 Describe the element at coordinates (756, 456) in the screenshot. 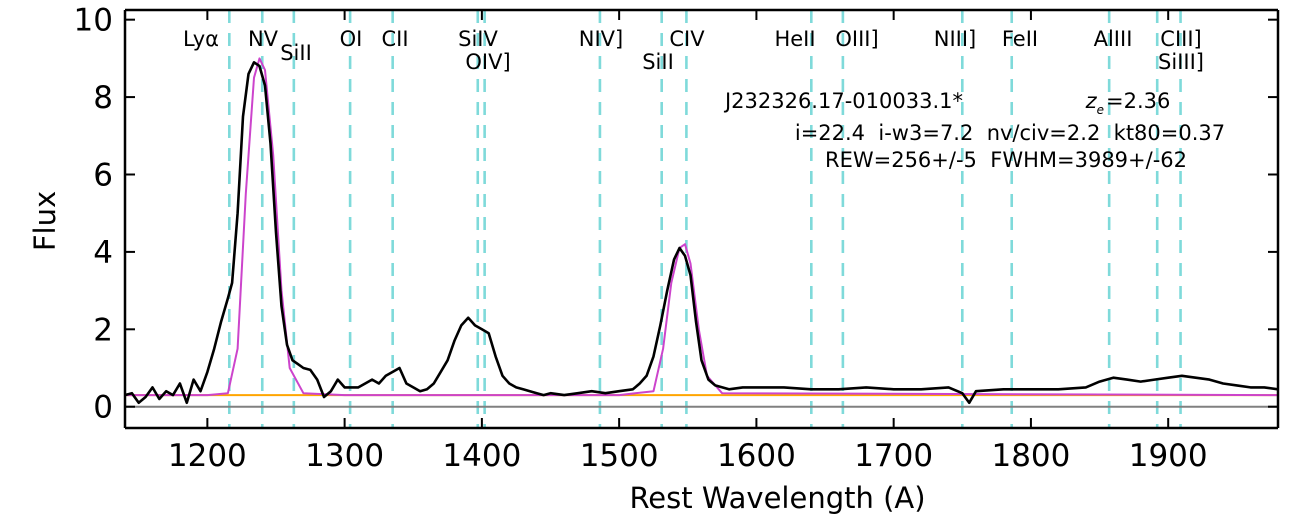

I see `x-tick-label: 1600` at that location.